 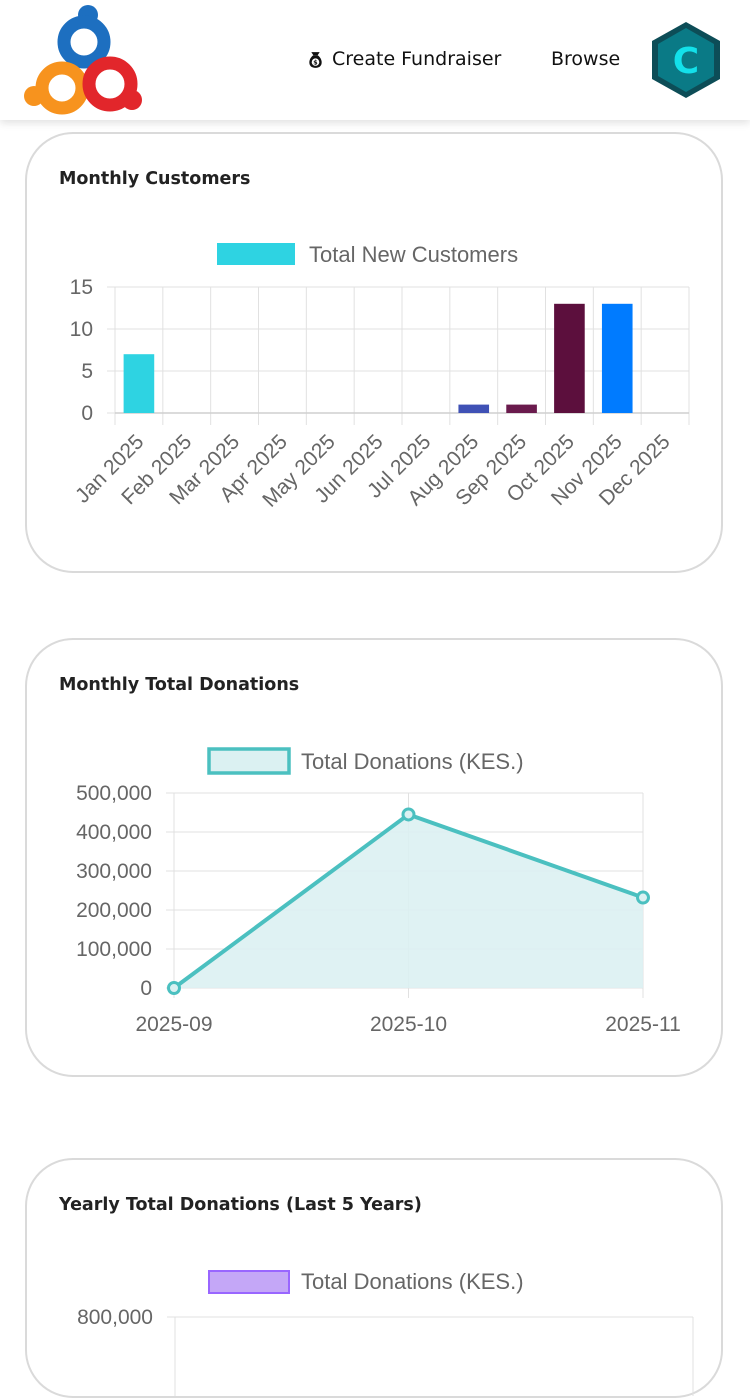 I want to click on legend-label: Total New Customers, so click(x=413, y=254).